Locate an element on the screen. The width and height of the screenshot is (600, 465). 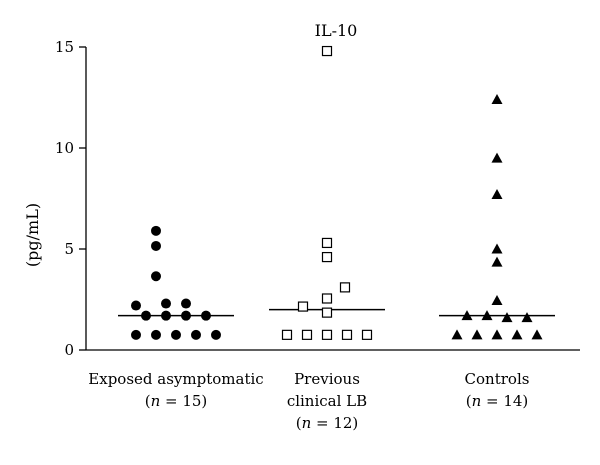
category-label: Exposed asymptomatic is located at coordinates (175, 379).